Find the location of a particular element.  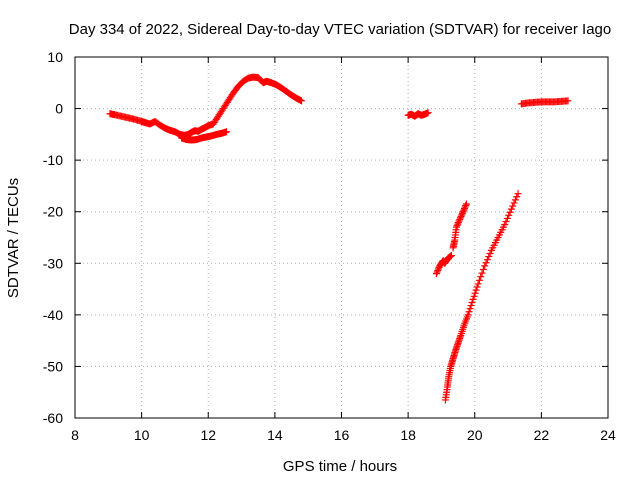

y-tick-label: -30 is located at coordinates (53, 263).